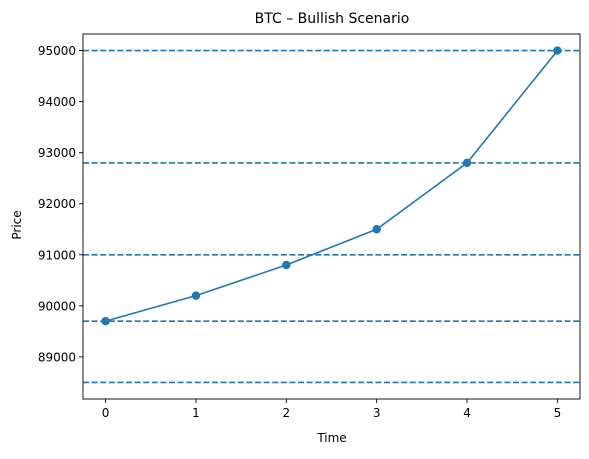 This screenshot has width=589, height=459. What do you see at coordinates (286, 413) in the screenshot?
I see `x-tick-label-2: 2` at bounding box center [286, 413].